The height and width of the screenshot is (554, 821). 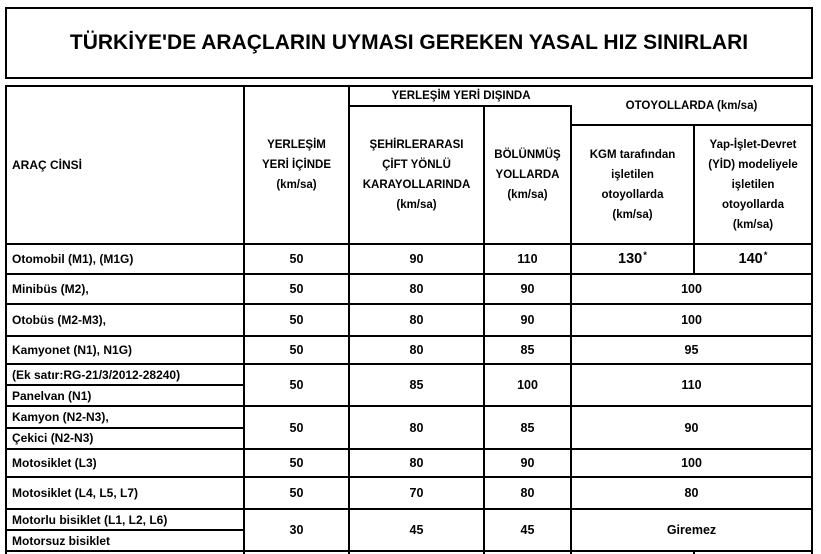 What do you see at coordinates (126, 165) in the screenshot?
I see `column-header-vehicle-type: ARAÇ CİNSİ` at bounding box center [126, 165].